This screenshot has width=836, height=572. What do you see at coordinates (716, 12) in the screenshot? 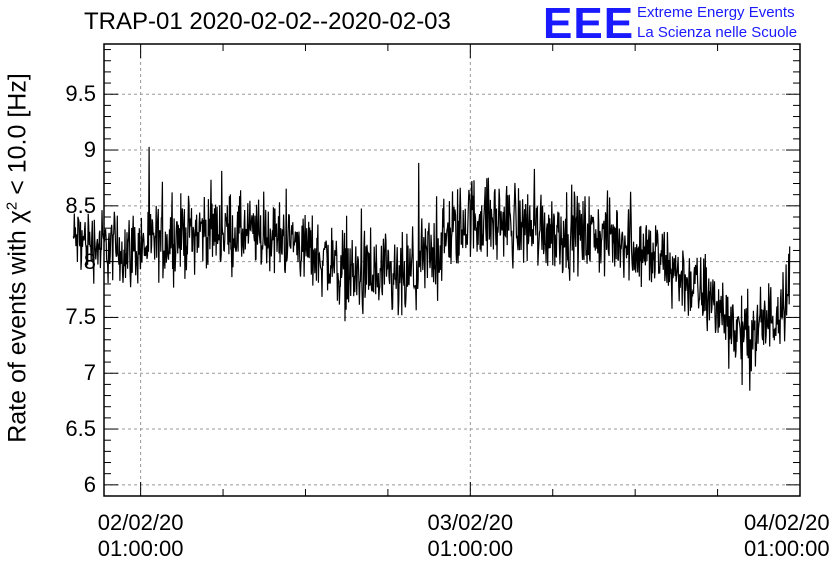
I see `logo-line-1: Extreme Energy Events` at bounding box center [716, 12].